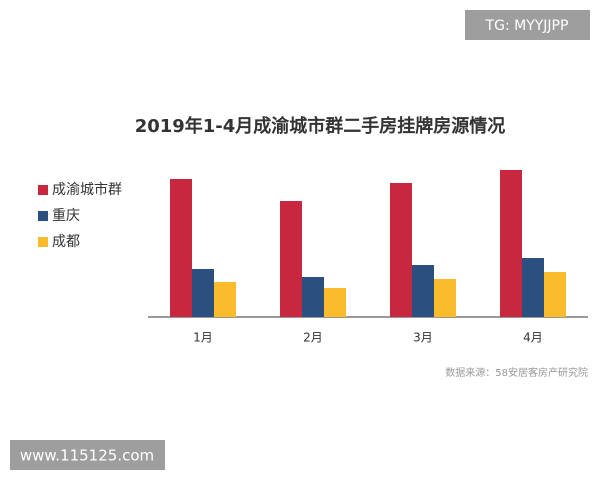 The height and width of the screenshot is (480, 600). I want to click on watermark: TG: MYYJJPP, so click(527, 26).